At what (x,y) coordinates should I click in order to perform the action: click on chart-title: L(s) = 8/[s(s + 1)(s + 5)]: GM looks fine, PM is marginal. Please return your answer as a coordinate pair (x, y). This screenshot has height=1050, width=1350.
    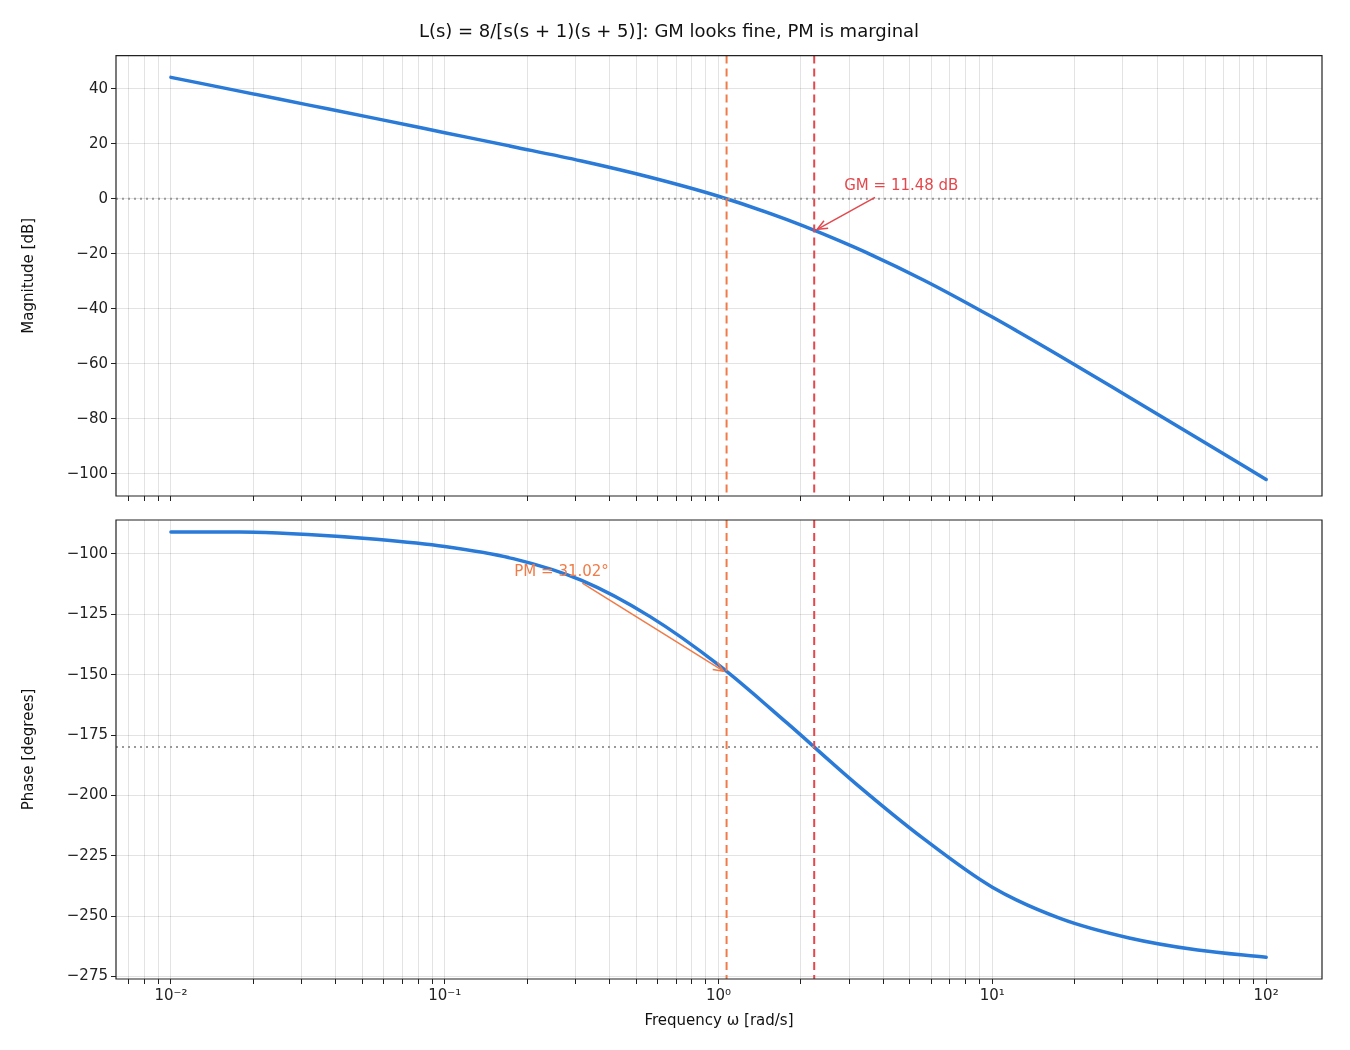
    Looking at the image, I should click on (669, 31).